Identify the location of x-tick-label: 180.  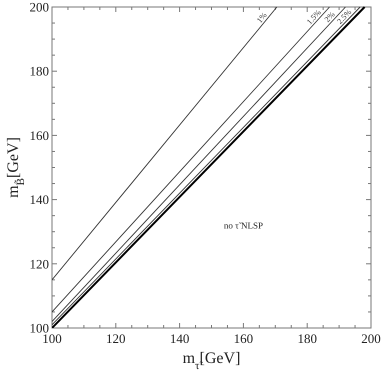
(307, 338).